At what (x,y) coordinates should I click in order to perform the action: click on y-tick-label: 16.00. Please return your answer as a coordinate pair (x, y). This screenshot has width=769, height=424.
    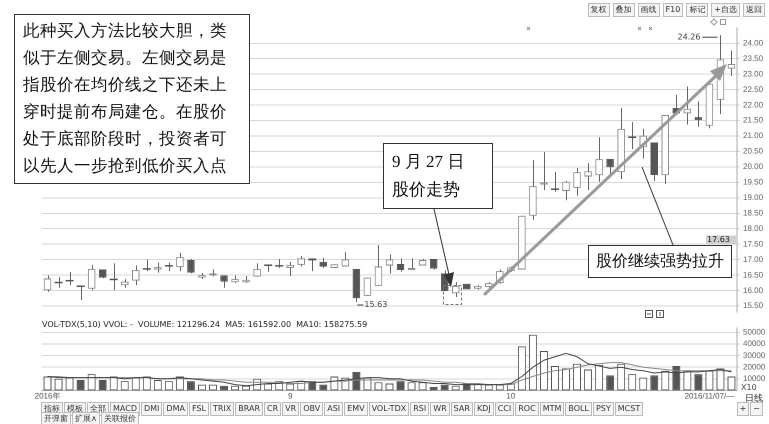
    Looking at the image, I should click on (753, 290).